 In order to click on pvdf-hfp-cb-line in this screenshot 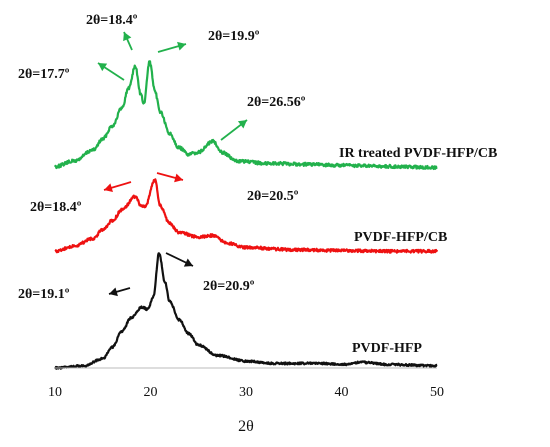, I will do `click(246, 216)`.